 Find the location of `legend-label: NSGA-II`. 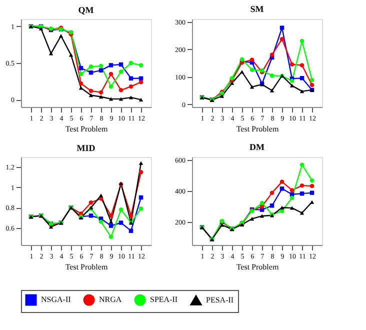

legend-label: NSGA-II is located at coordinates (56, 299).